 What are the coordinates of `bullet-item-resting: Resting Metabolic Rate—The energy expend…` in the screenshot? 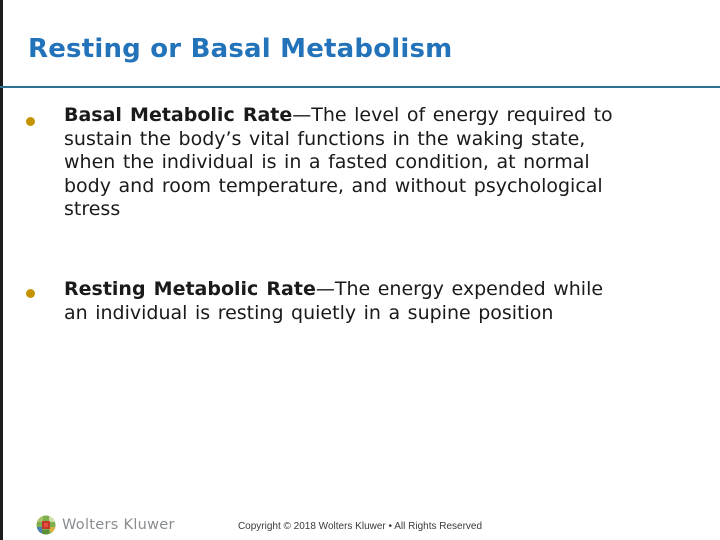 It's located at (367, 301).